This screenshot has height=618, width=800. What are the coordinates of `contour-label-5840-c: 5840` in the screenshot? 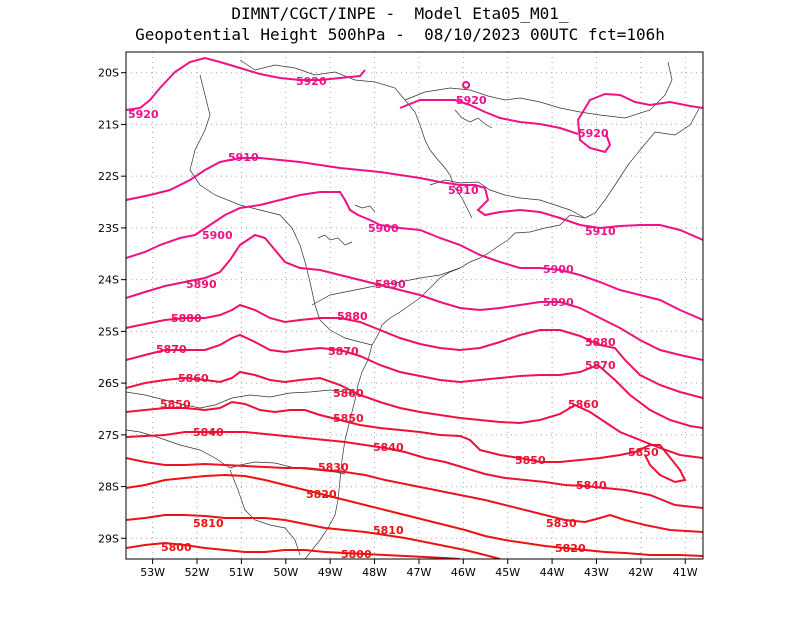 It's located at (591, 485).